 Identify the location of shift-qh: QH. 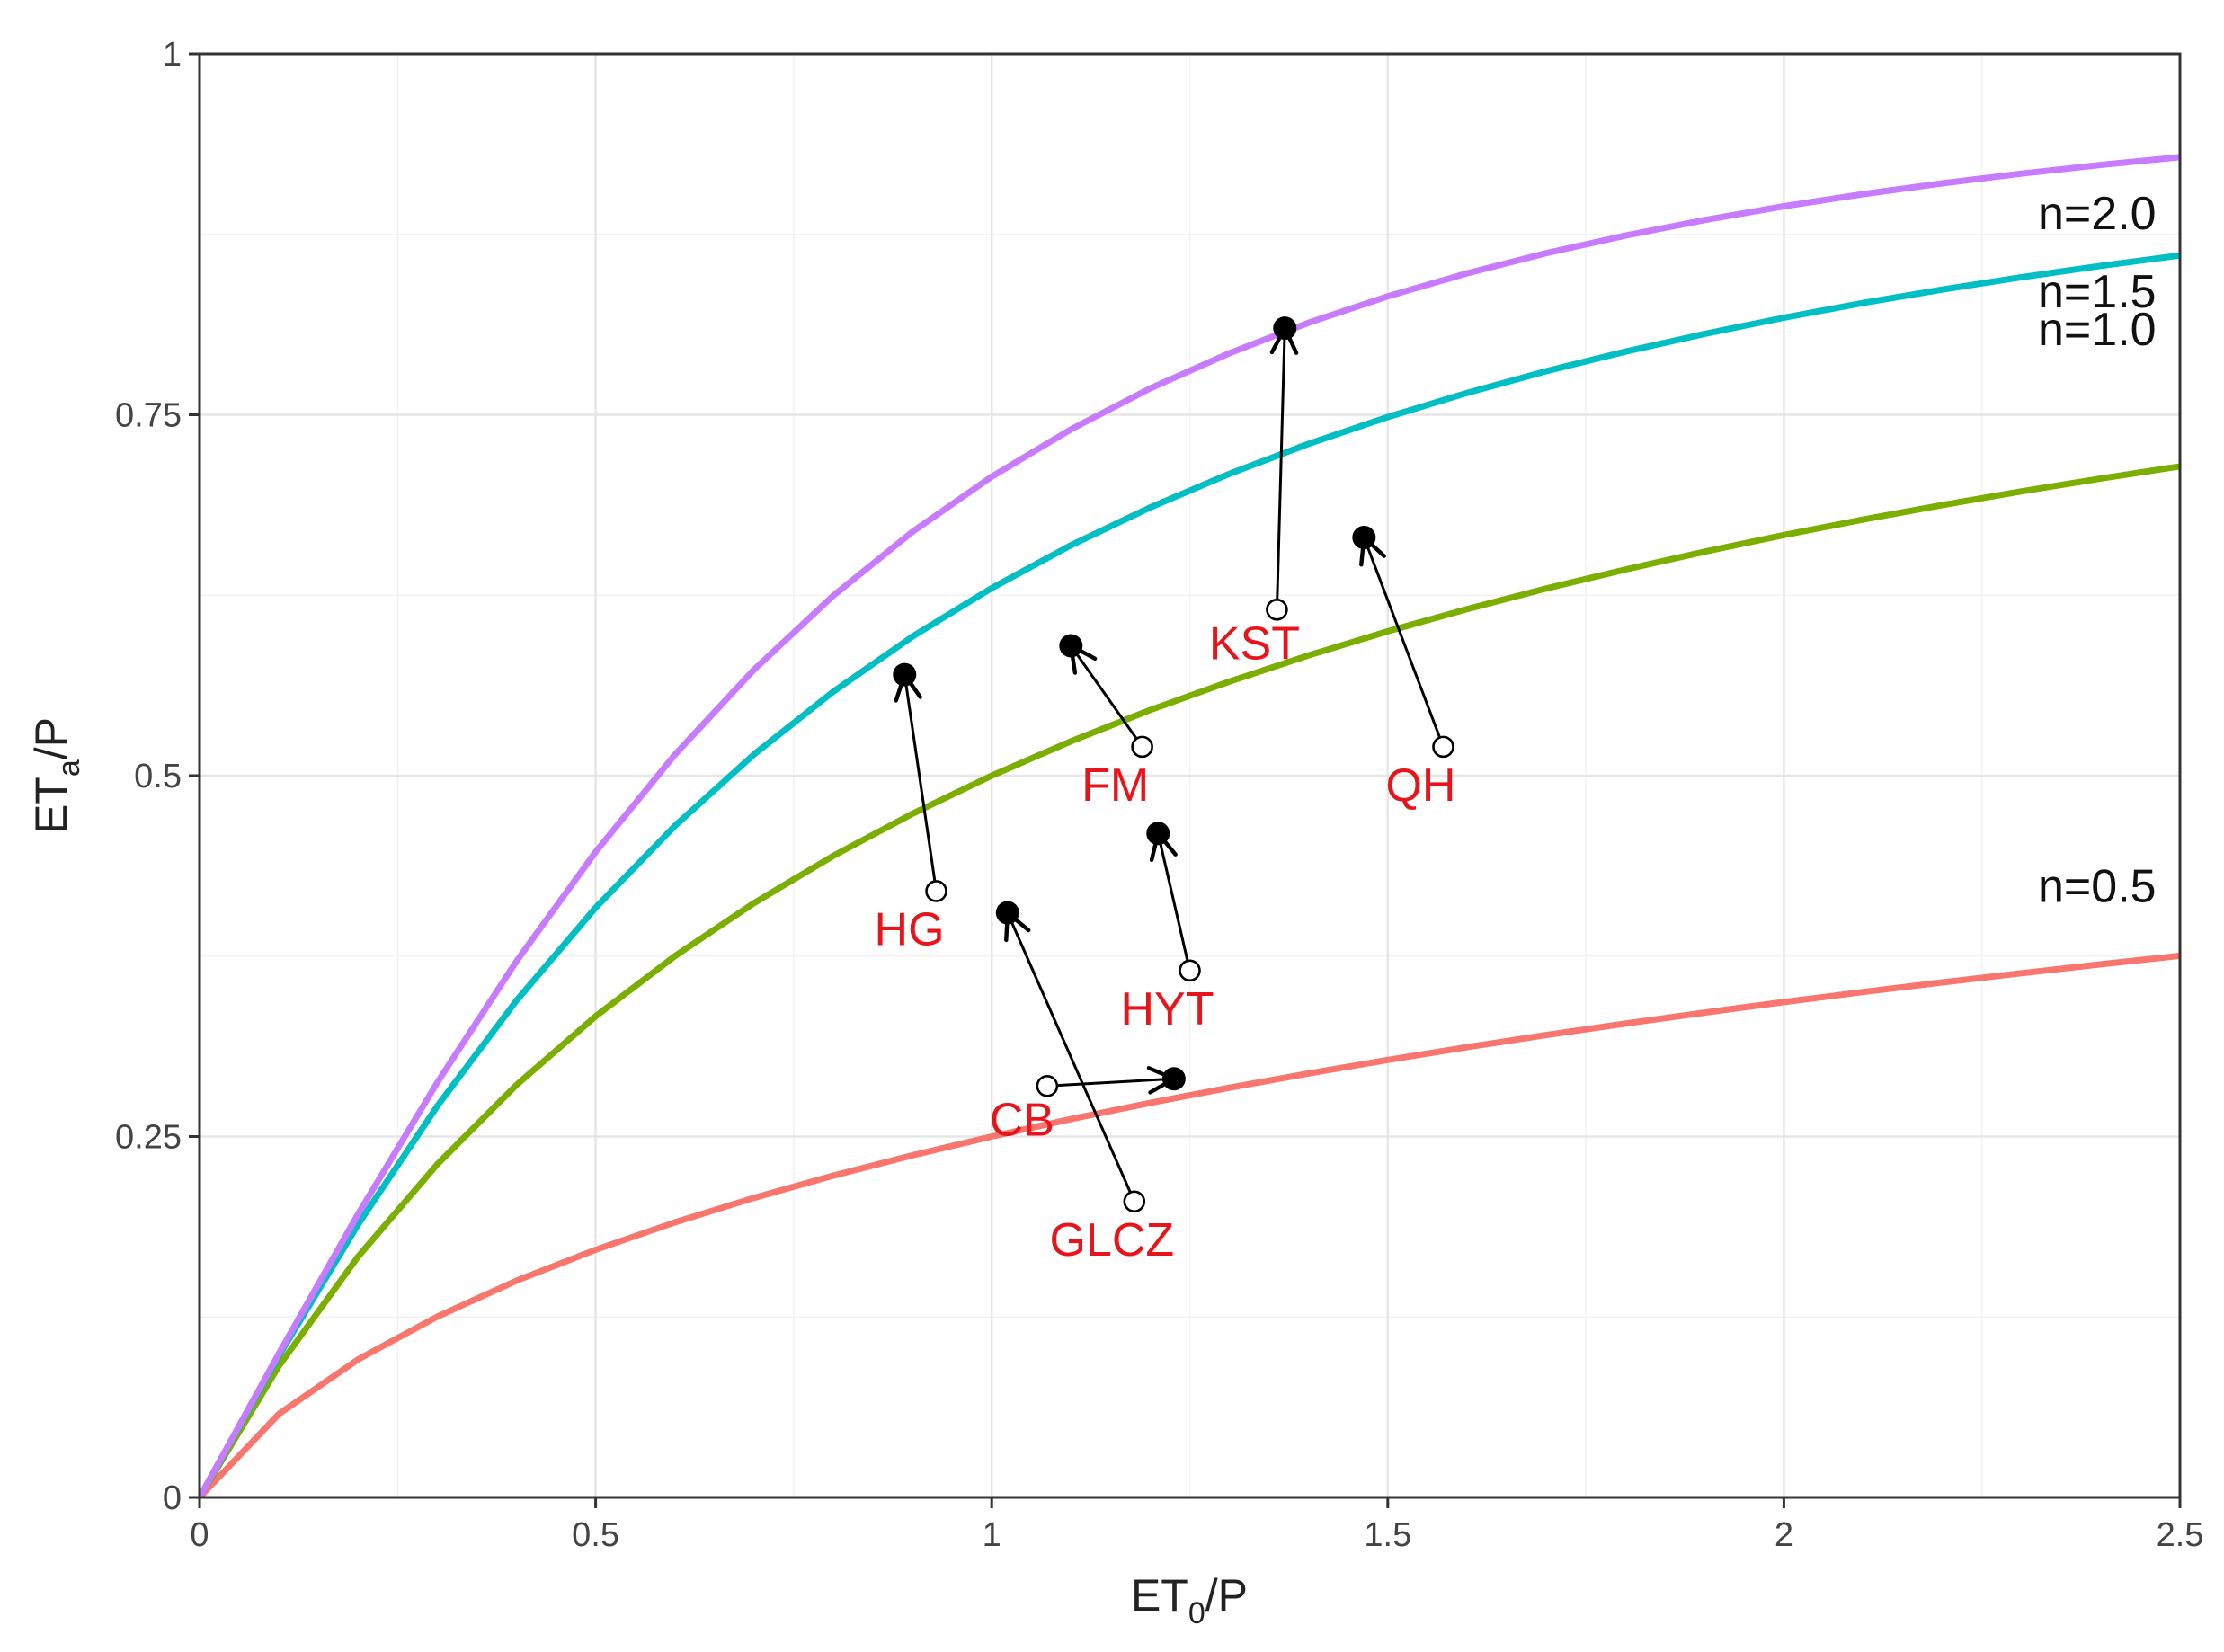
(1403, 669).